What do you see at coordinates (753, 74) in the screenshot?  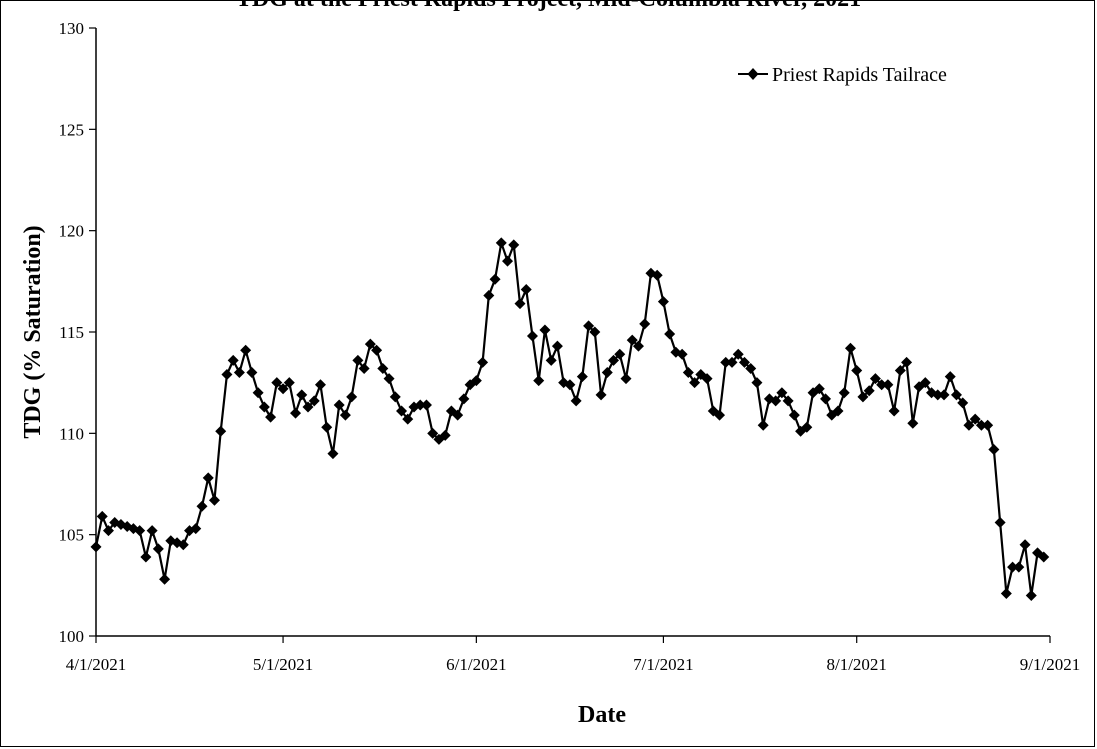 I see `legend-marker` at bounding box center [753, 74].